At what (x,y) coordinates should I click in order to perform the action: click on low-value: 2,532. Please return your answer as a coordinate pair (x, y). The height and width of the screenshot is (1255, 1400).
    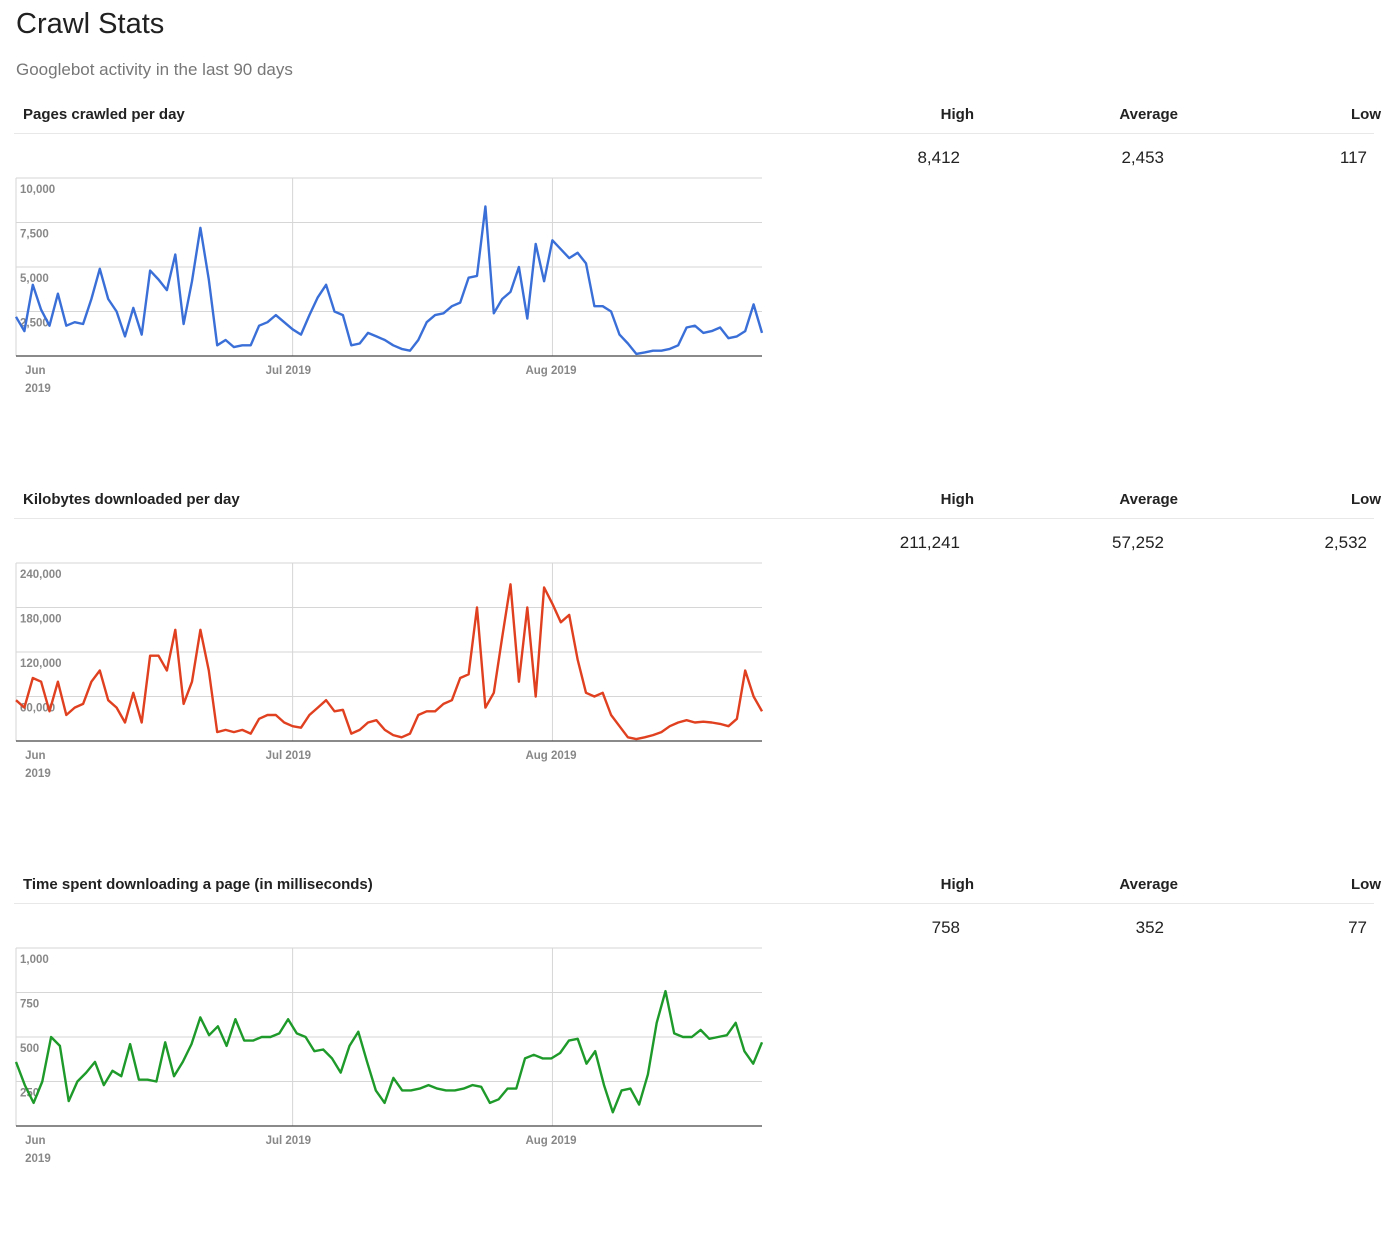
    Looking at the image, I should click on (1345, 542).